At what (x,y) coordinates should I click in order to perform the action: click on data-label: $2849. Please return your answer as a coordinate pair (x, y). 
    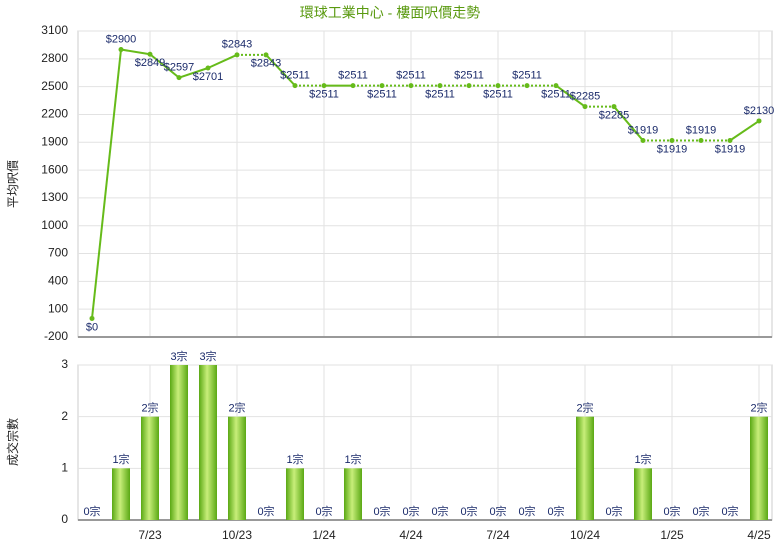
    Looking at the image, I should click on (150, 63).